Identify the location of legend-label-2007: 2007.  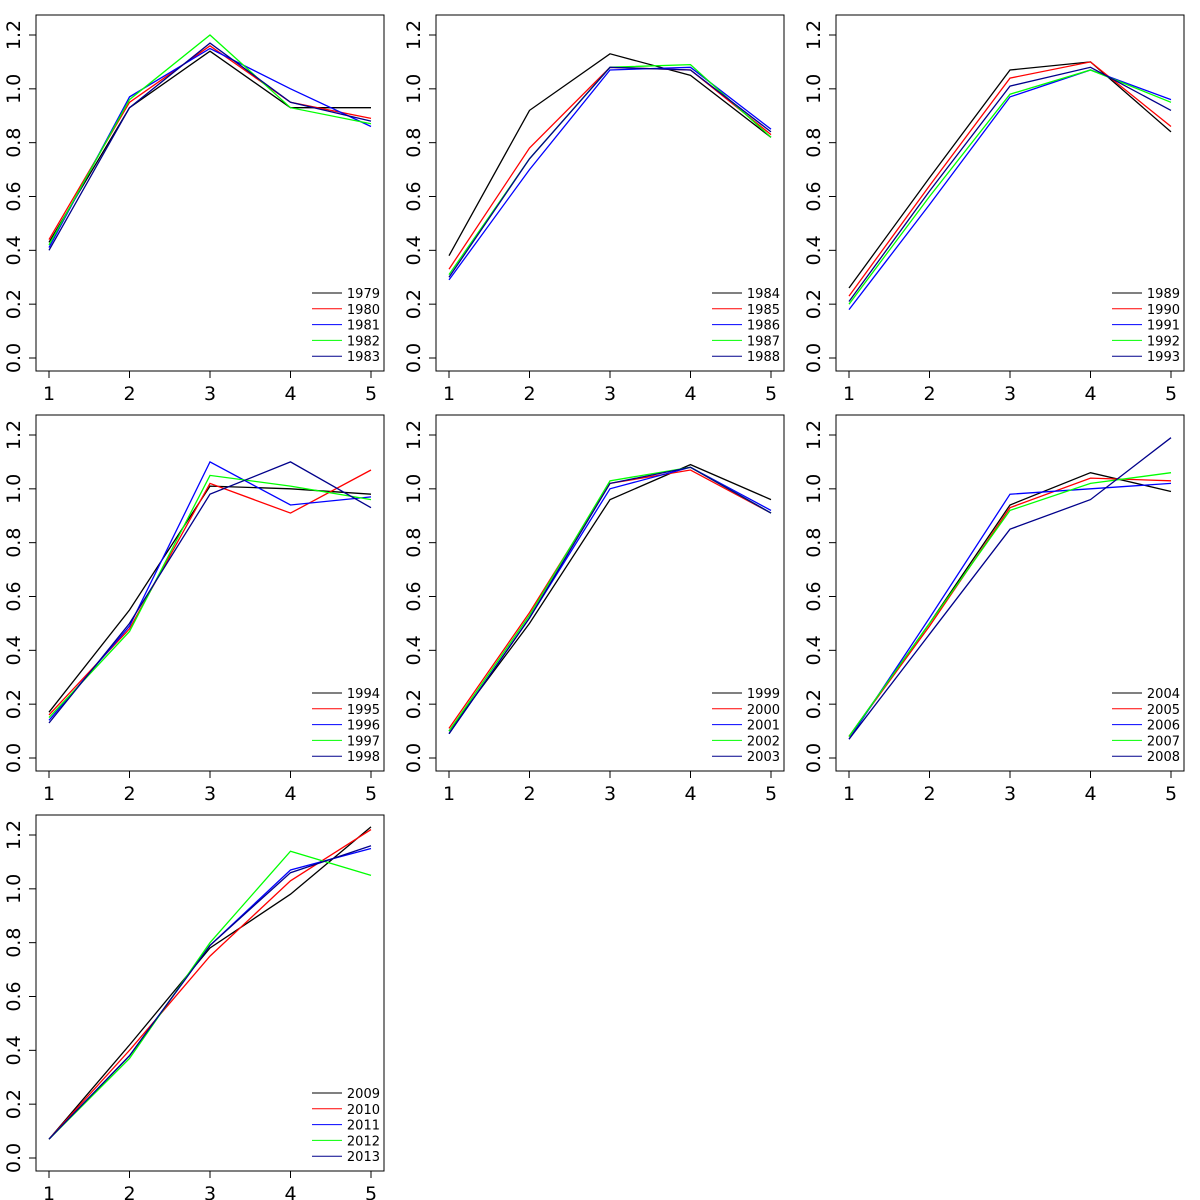
(1163, 741).